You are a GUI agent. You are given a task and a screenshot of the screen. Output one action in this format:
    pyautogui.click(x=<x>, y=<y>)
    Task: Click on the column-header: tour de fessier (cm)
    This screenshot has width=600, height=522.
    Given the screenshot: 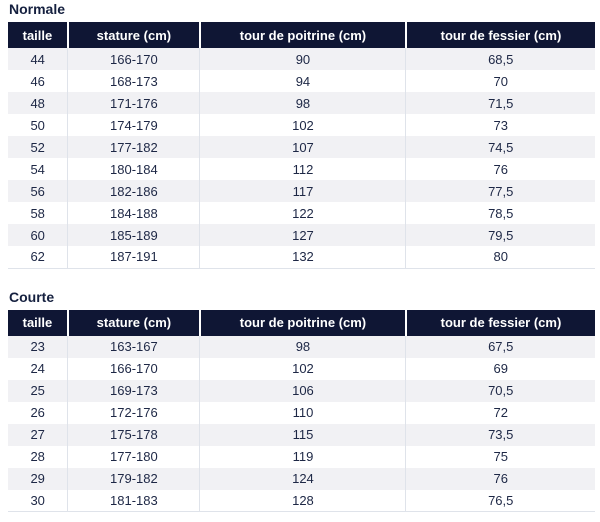 What is the action you would take?
    pyautogui.click(x=499, y=322)
    